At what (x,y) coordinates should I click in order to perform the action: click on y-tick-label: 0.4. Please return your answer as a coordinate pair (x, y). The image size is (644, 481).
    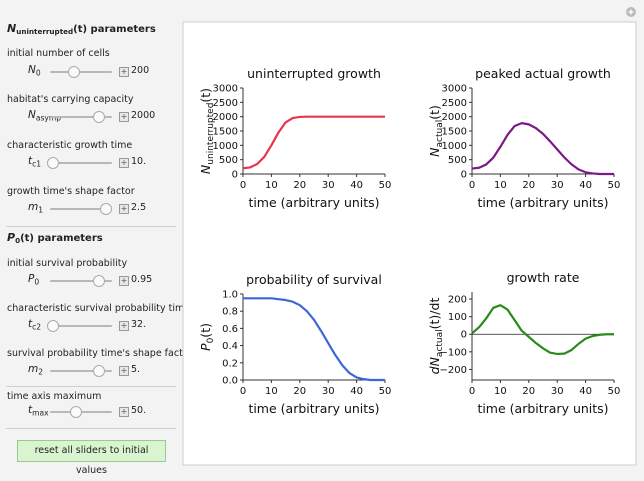
    Looking at the image, I should click on (230, 346).